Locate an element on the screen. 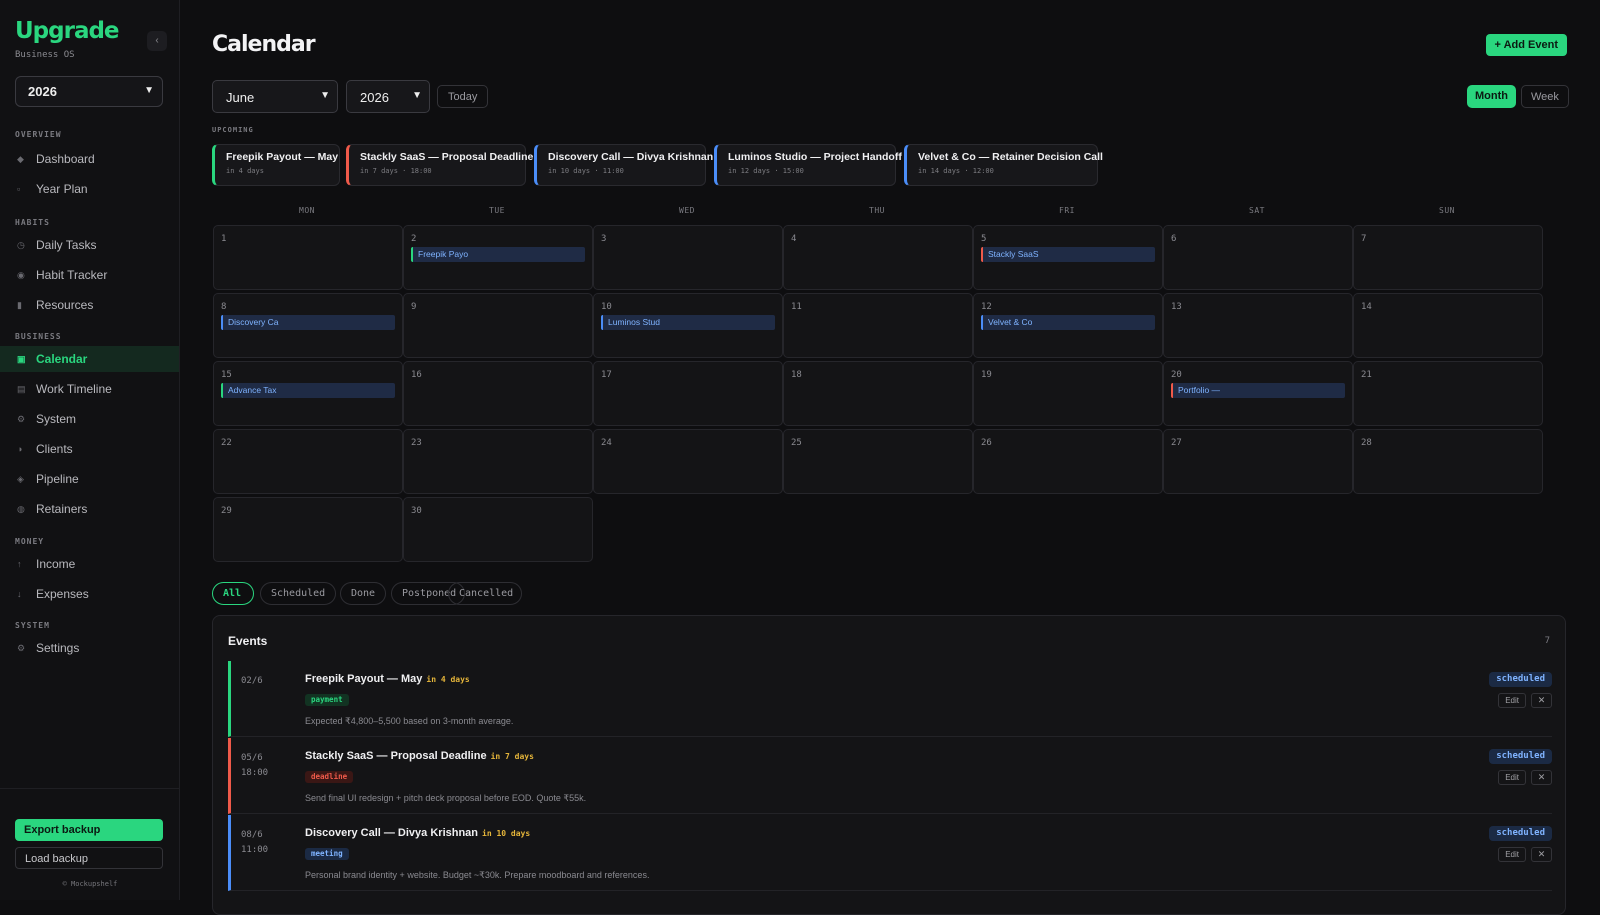  export-backup-button: Export backup is located at coordinates (89, 830).